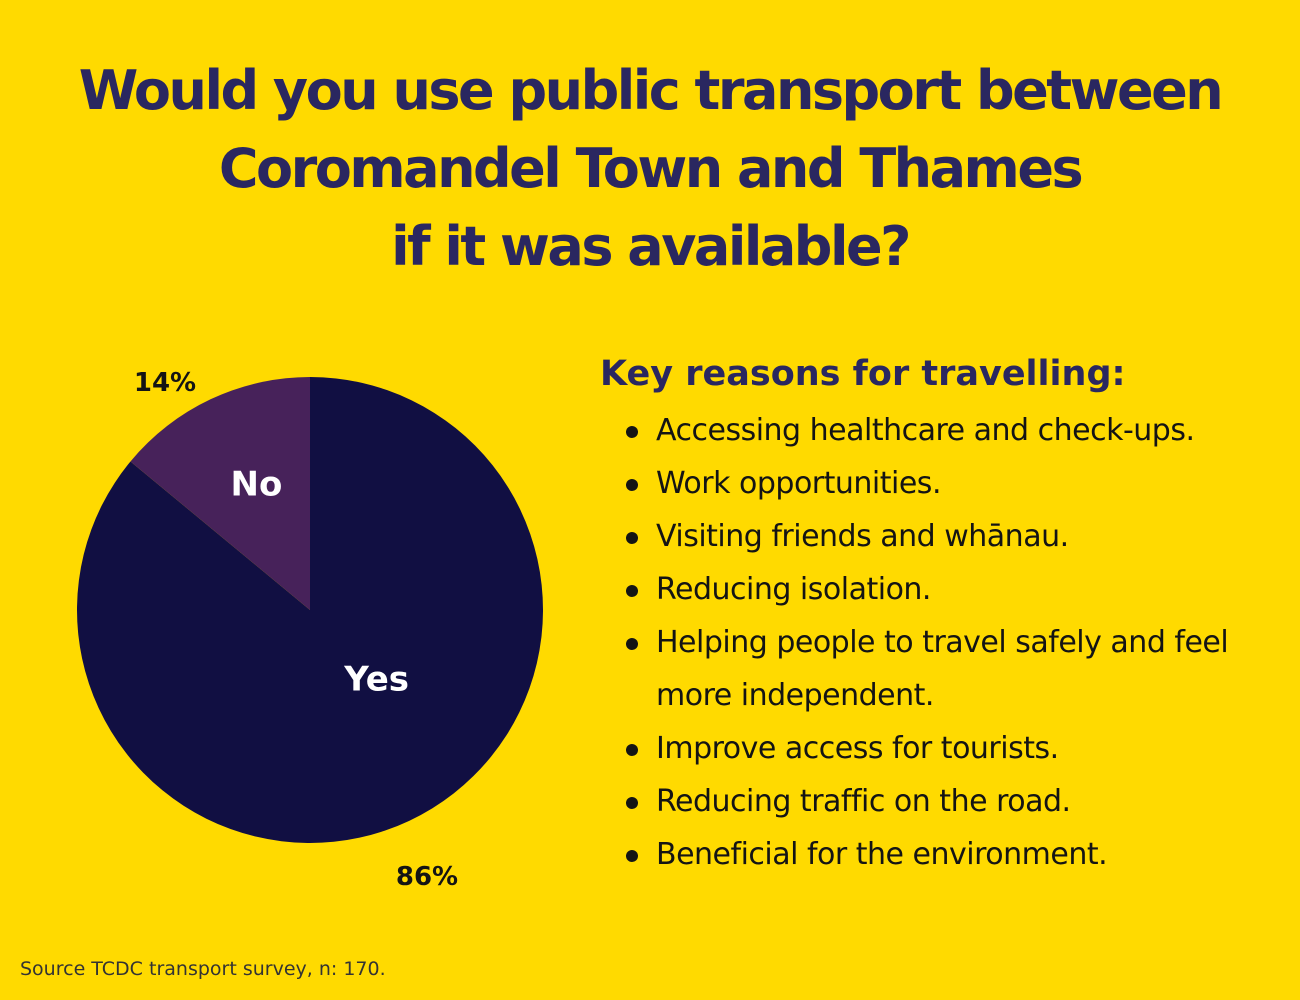 This screenshot has height=1000, width=1300. Describe the element at coordinates (793, 589) in the screenshot. I see `reason-text: Reducing isolation.` at that location.